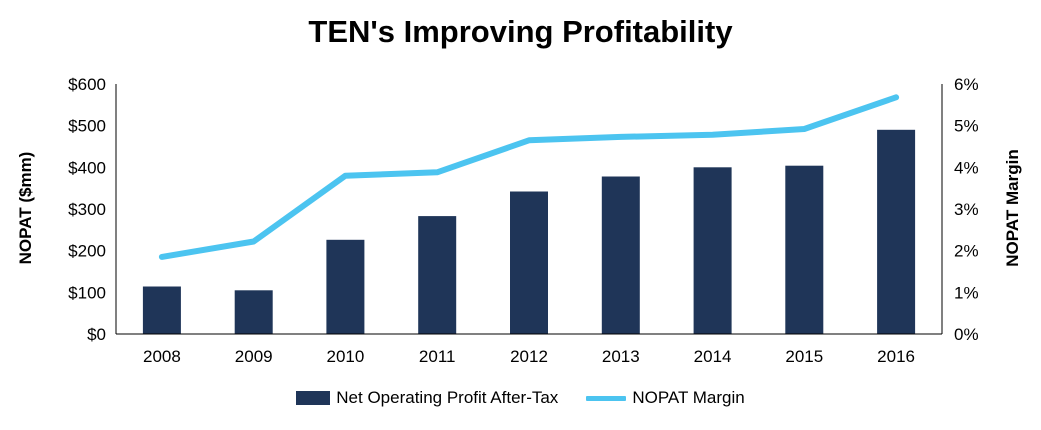 This screenshot has height=430, width=1041. Describe the element at coordinates (345, 286) in the screenshot. I see `bar-2010` at that location.